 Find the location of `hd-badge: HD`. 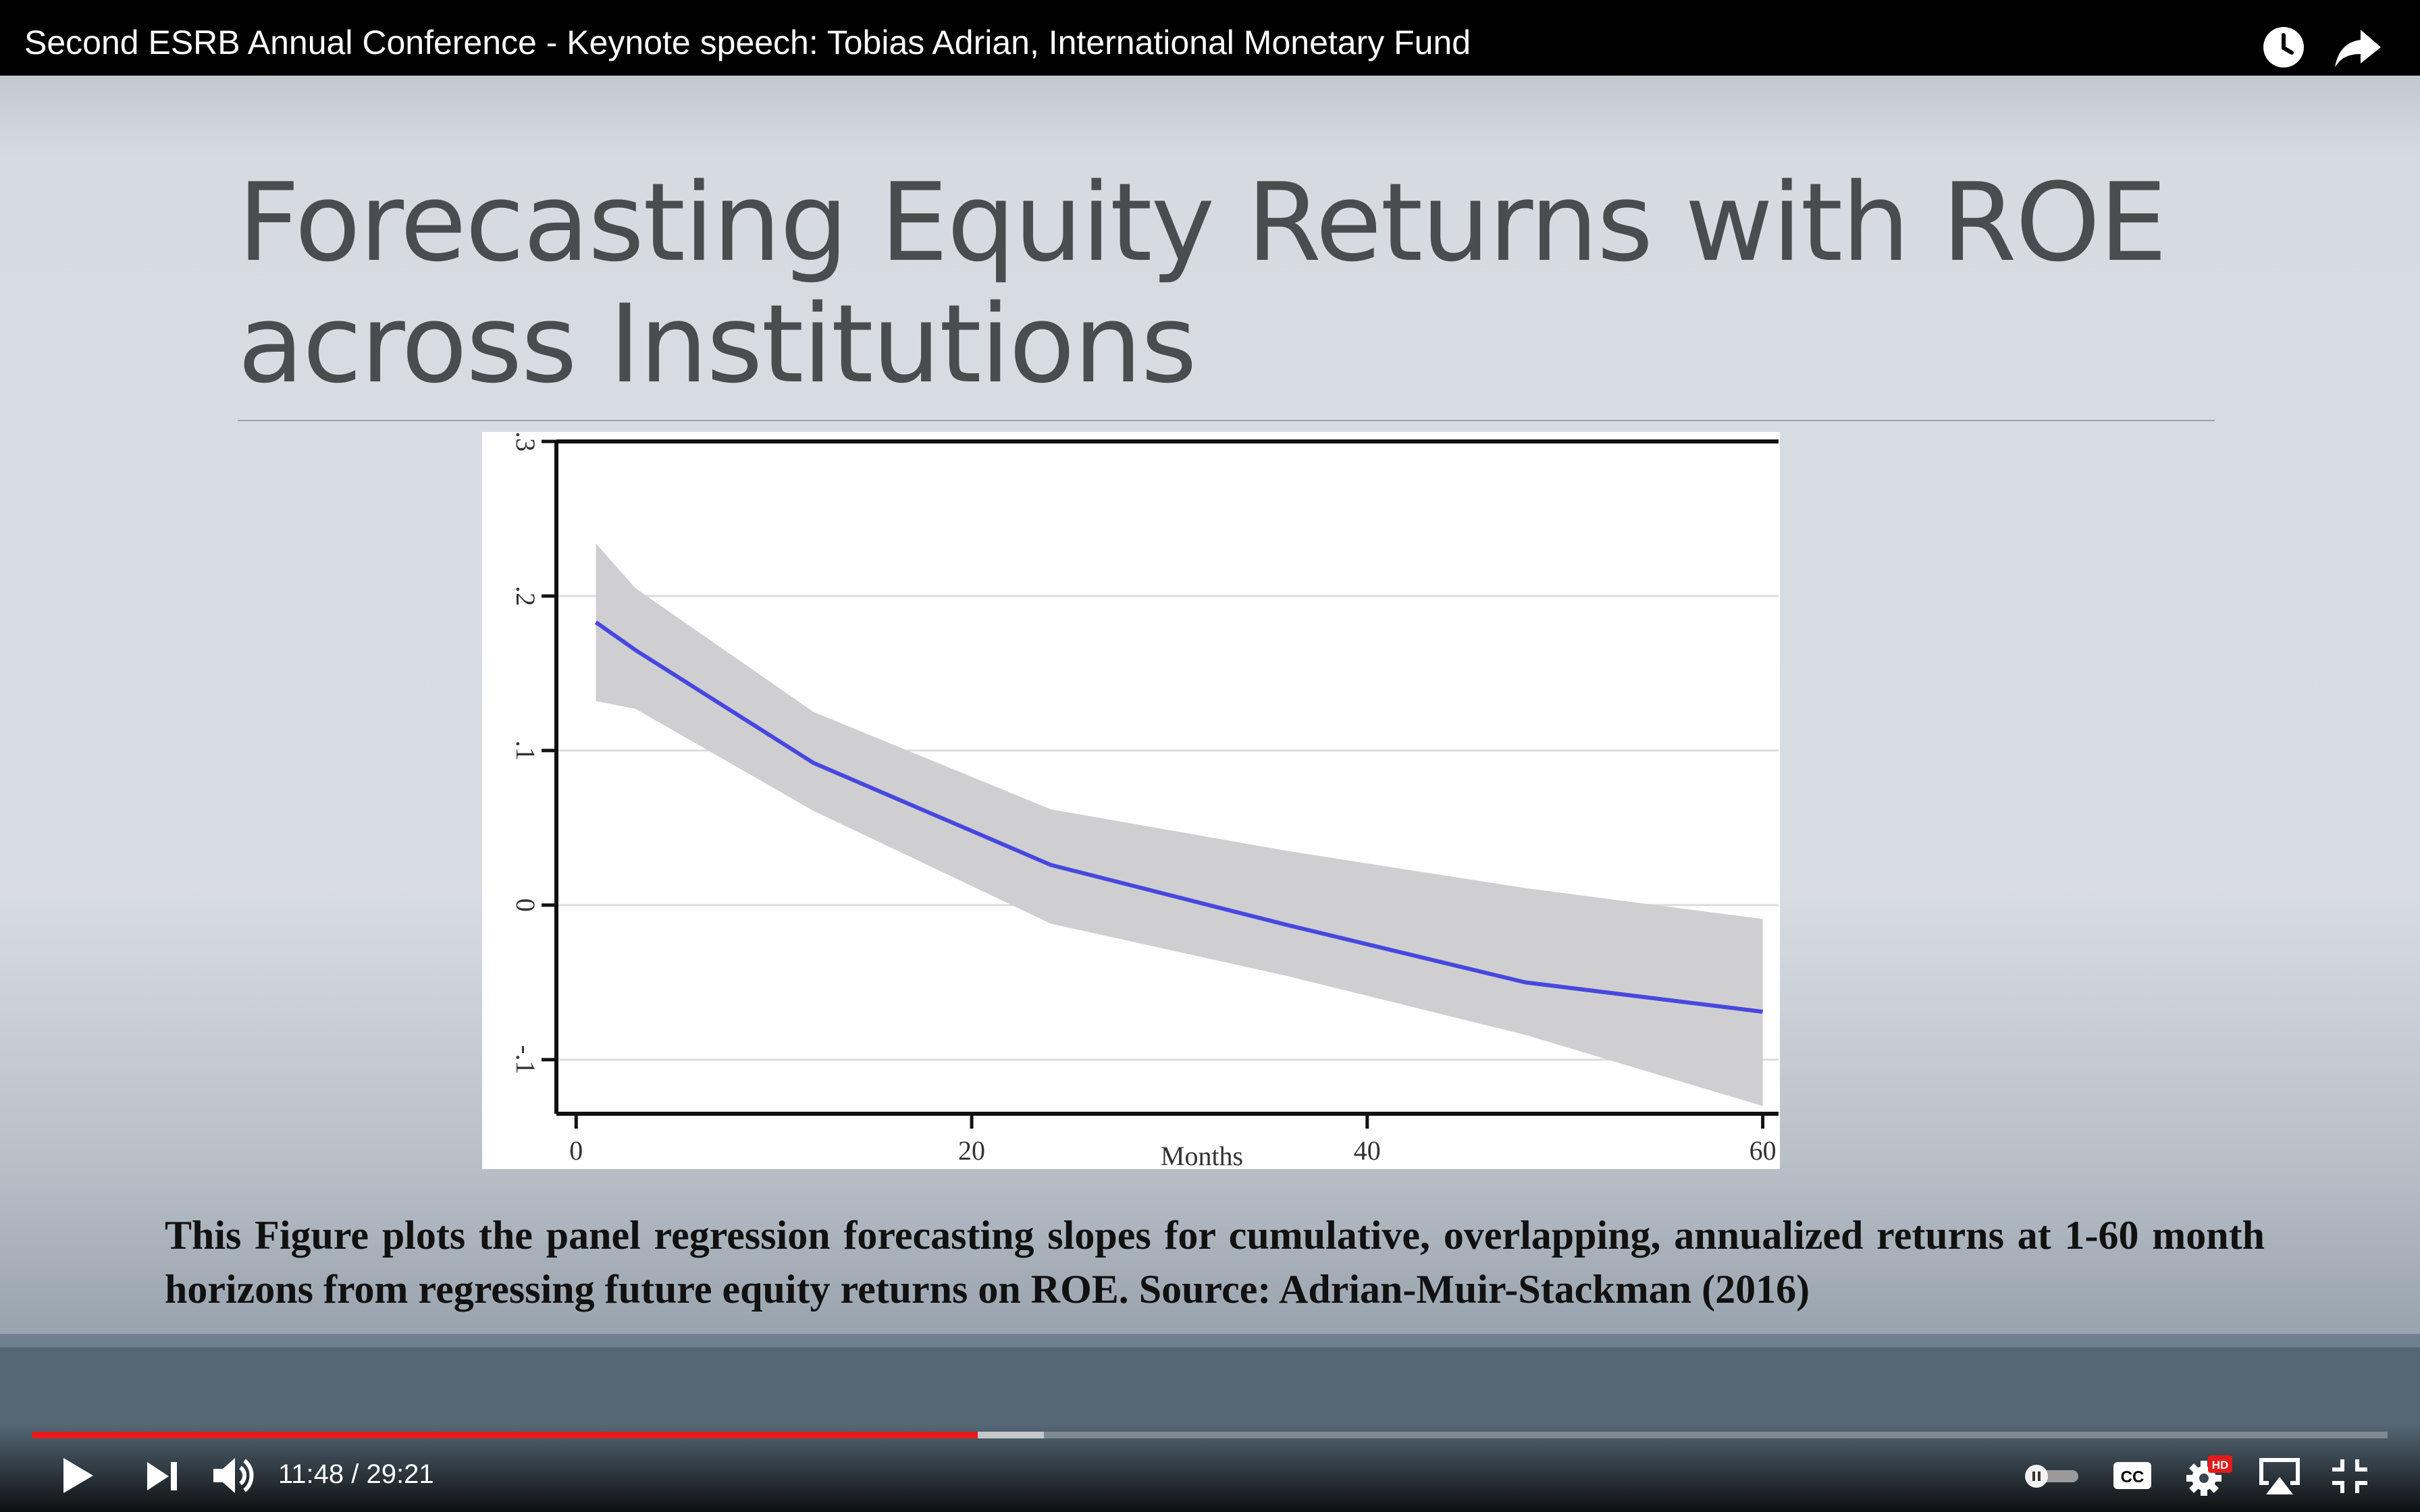

hd-badge: HD is located at coordinates (2220, 1465).